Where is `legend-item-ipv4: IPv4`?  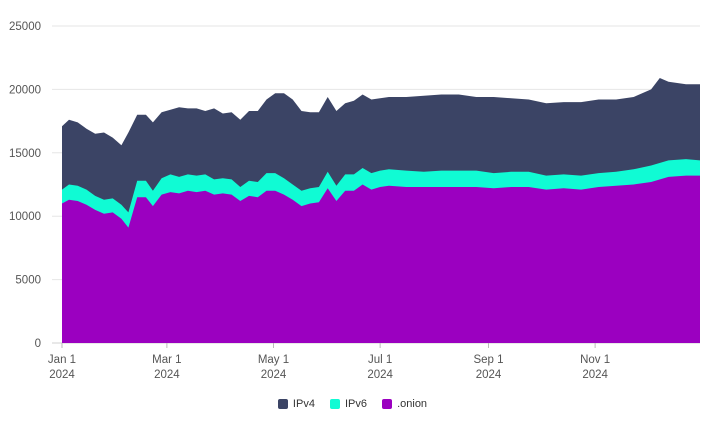 legend-item-ipv4: IPv4 is located at coordinates (296, 404).